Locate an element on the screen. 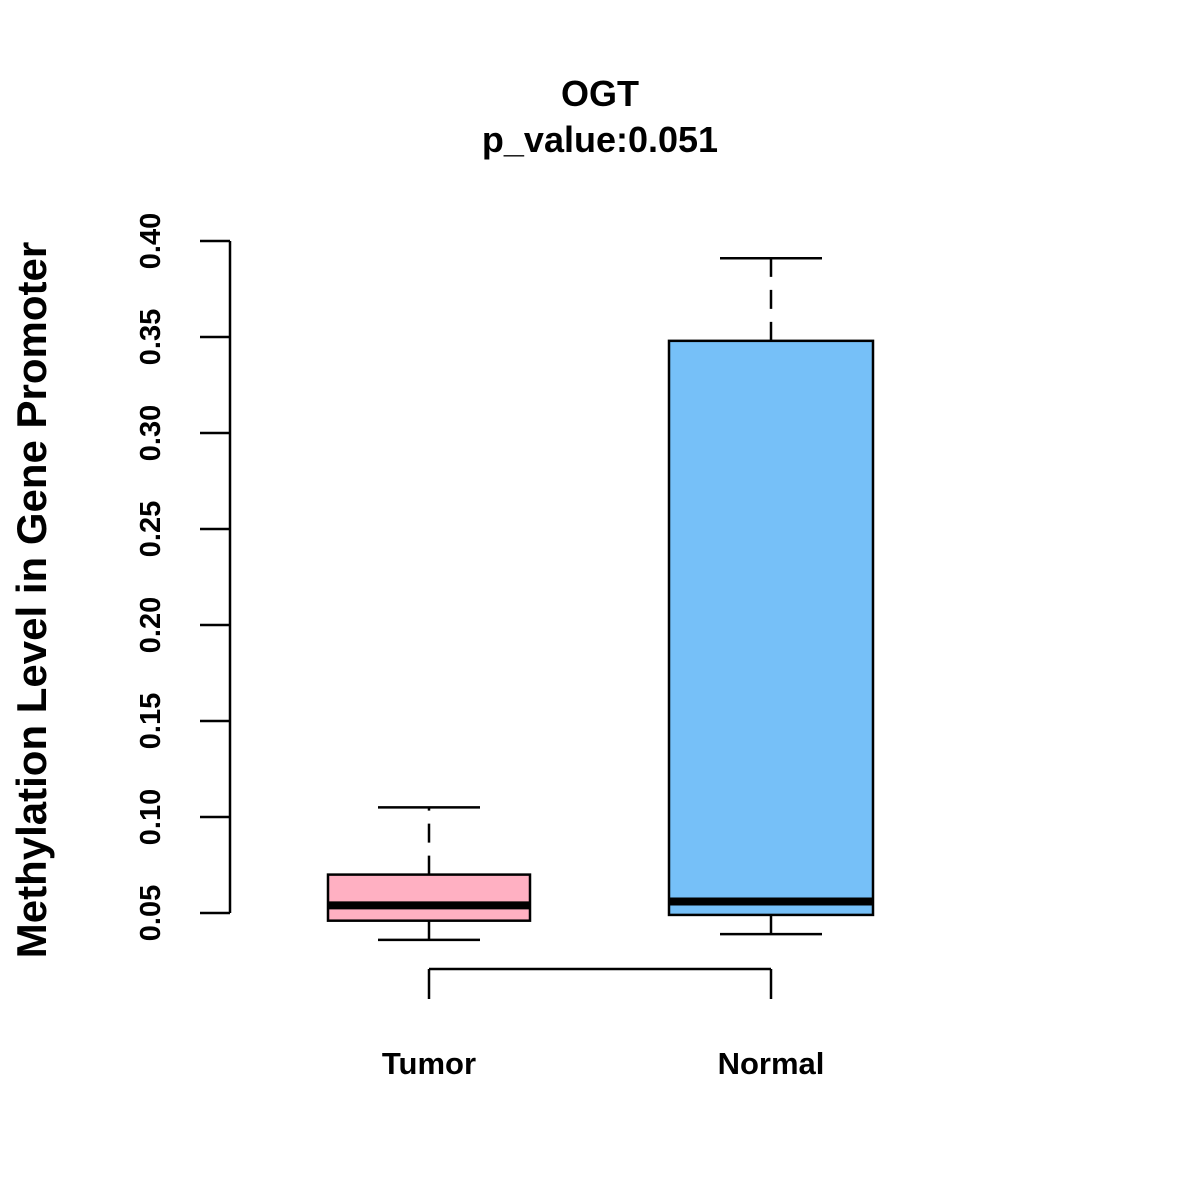 This screenshot has height=1200, width=1200. y-tick-label: 0.15 is located at coordinates (151, 721).